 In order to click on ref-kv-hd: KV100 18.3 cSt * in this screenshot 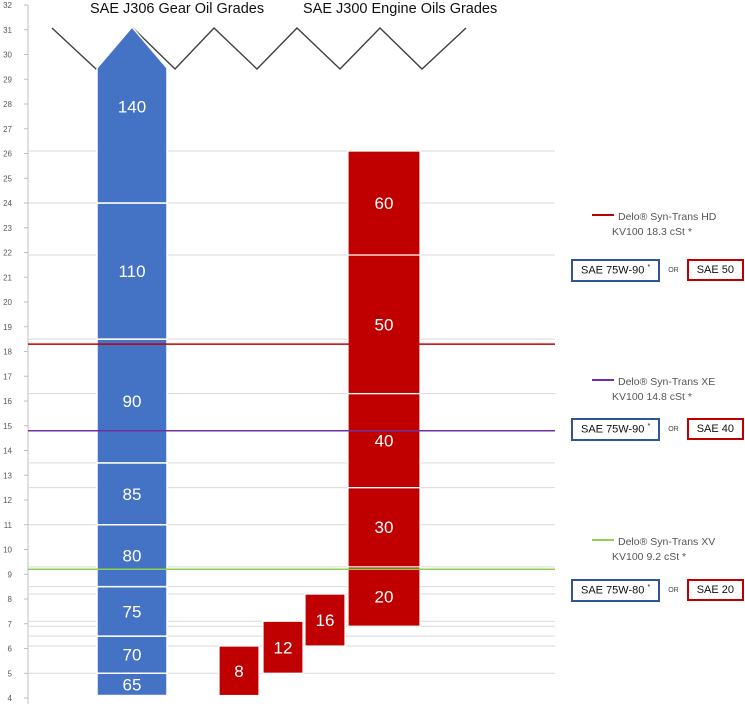, I will do `click(652, 232)`.